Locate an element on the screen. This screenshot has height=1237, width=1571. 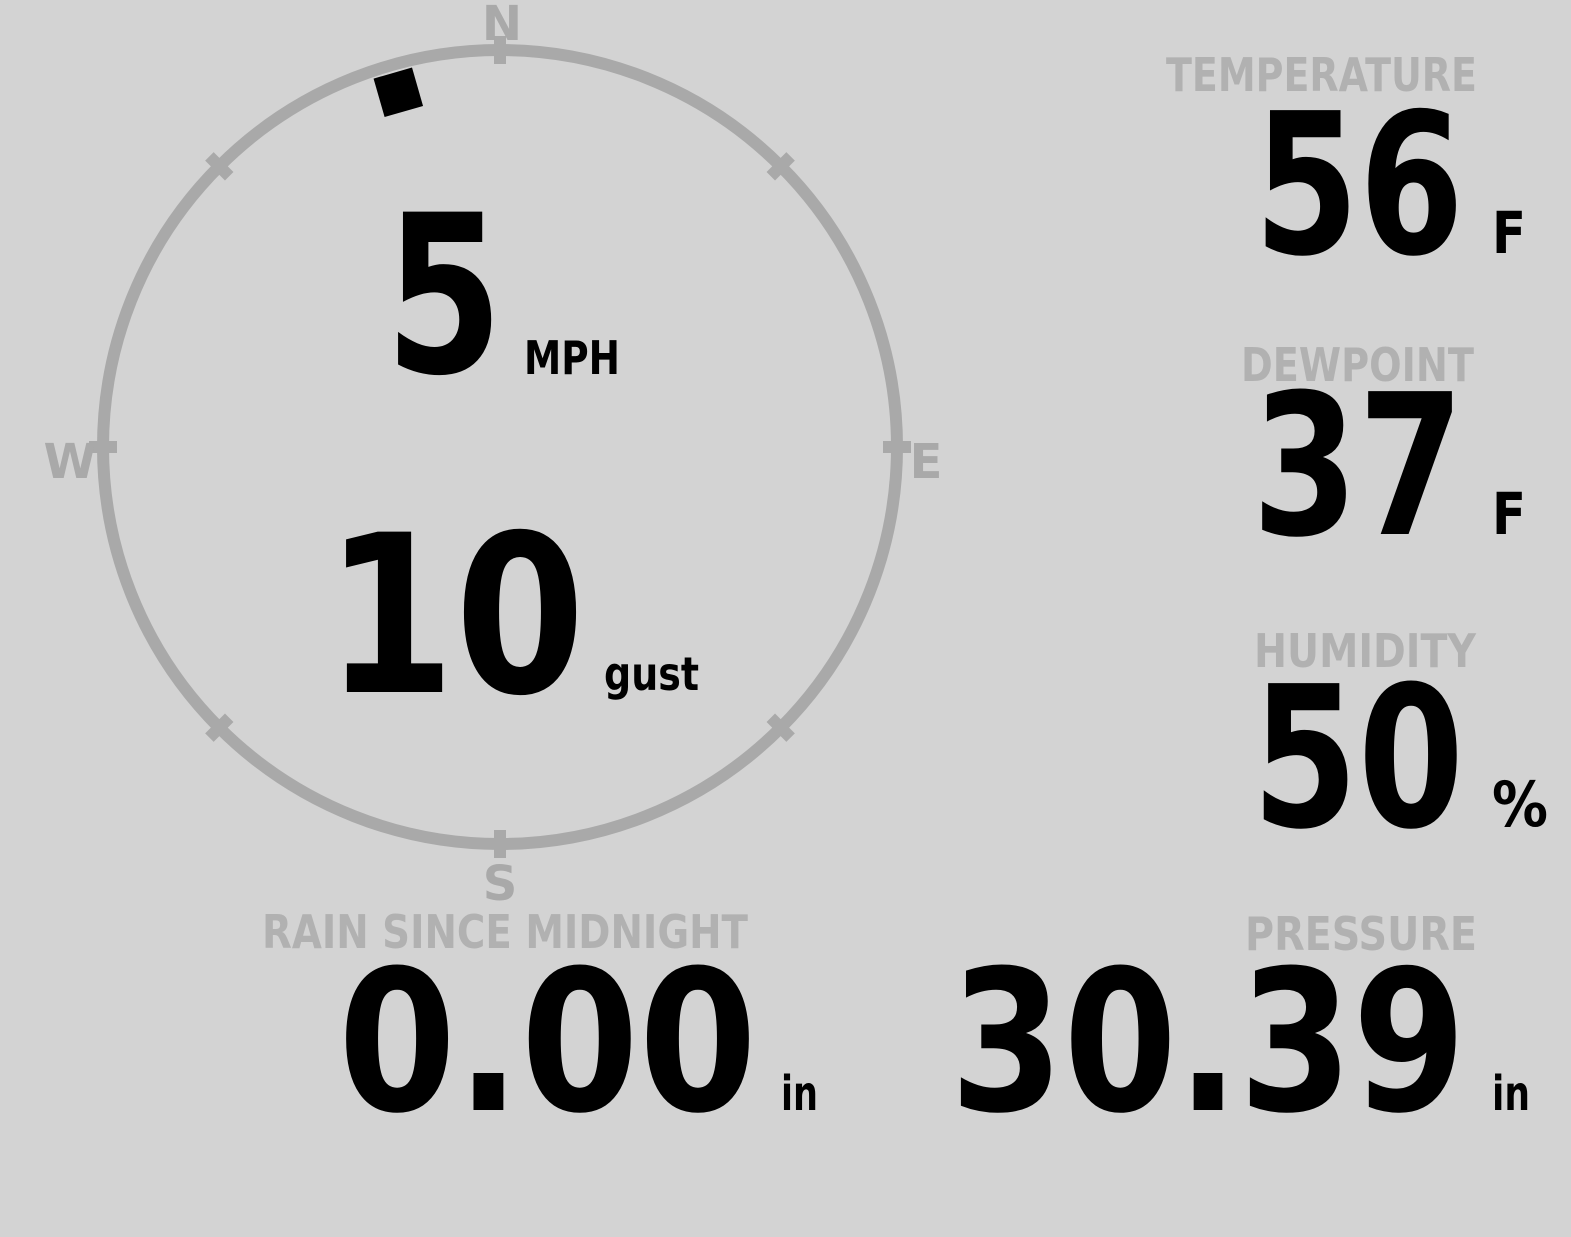
rain-unit: in is located at coordinates (799, 1094).